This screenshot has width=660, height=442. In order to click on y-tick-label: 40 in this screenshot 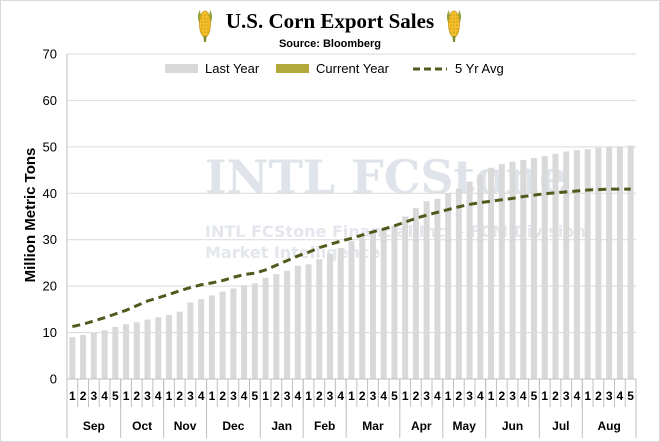, I will do `click(50, 193)`.